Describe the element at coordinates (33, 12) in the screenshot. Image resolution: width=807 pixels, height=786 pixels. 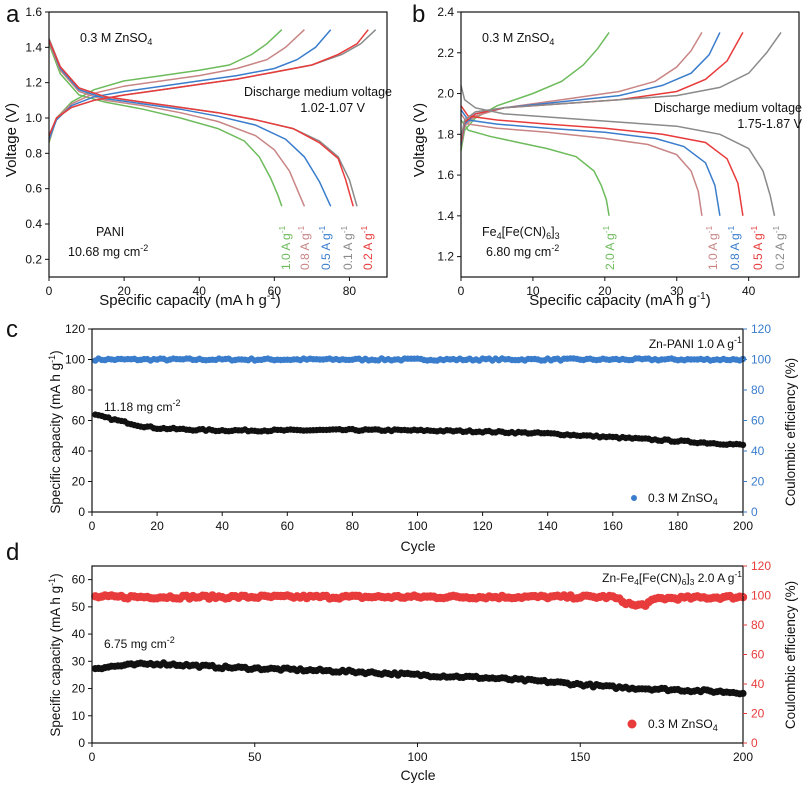
I see `panel-a-y-tick-label: 1.6` at that location.